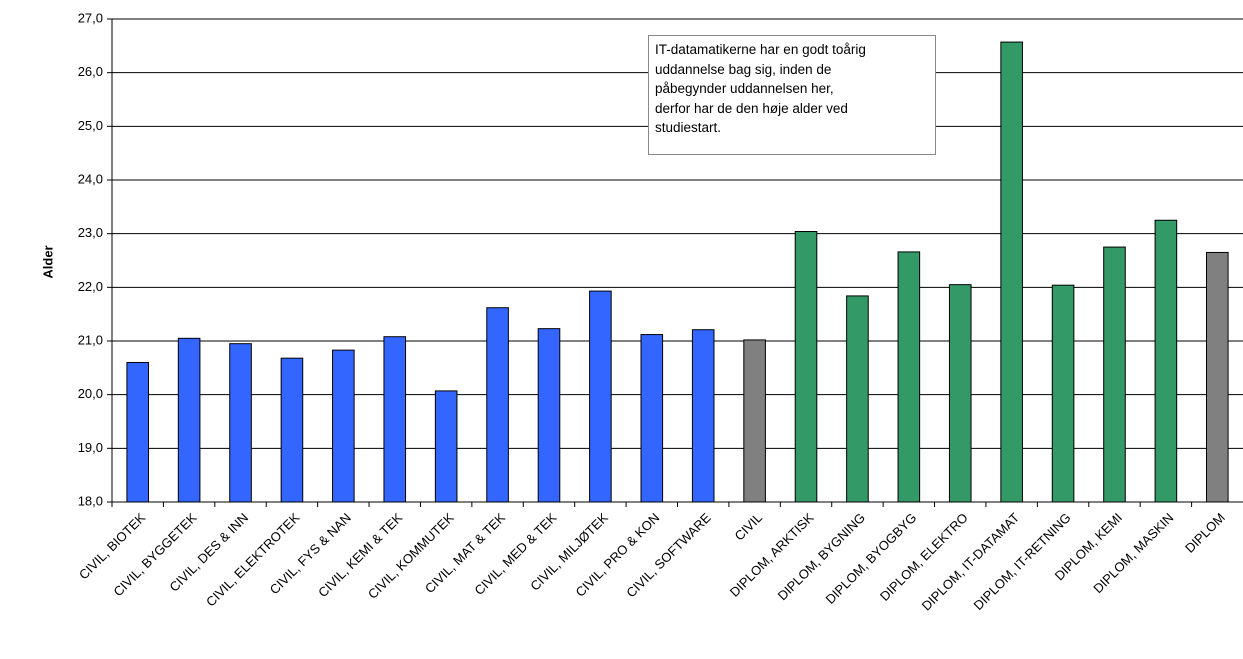 This screenshot has width=1243, height=659. What do you see at coordinates (821, 556) in the screenshot?
I see `x-tick-label: DIPLOM, BYGNING` at bounding box center [821, 556].